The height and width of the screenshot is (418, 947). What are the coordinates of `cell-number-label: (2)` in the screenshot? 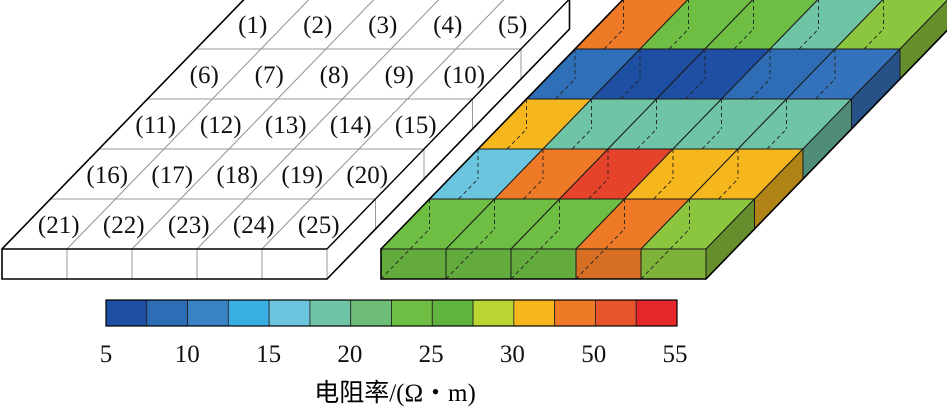 It's located at (317, 25).